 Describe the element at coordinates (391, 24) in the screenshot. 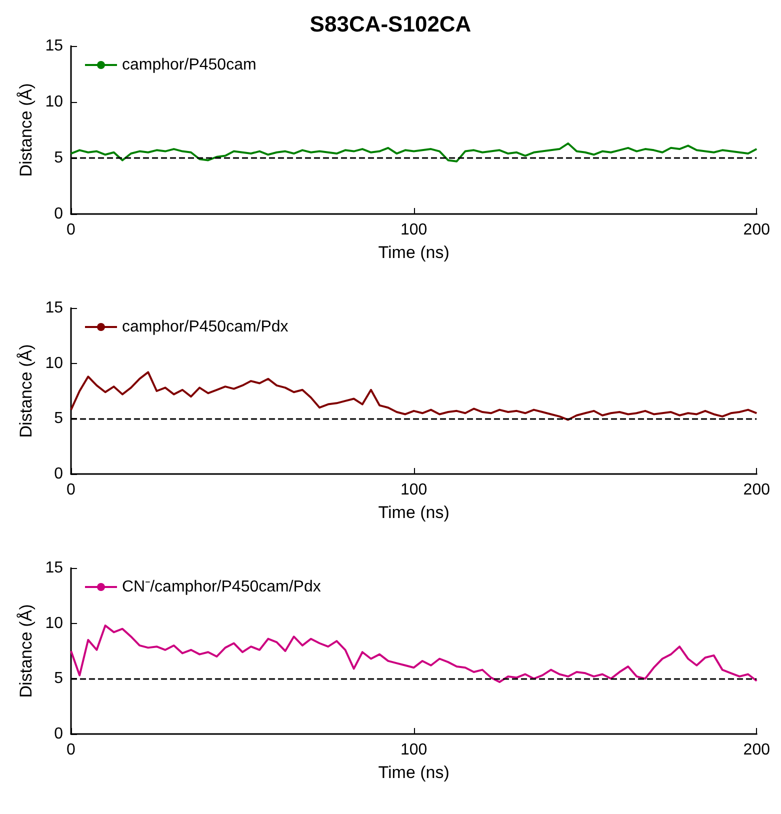

I see `chart-title: S83CA-S102CA` at that location.